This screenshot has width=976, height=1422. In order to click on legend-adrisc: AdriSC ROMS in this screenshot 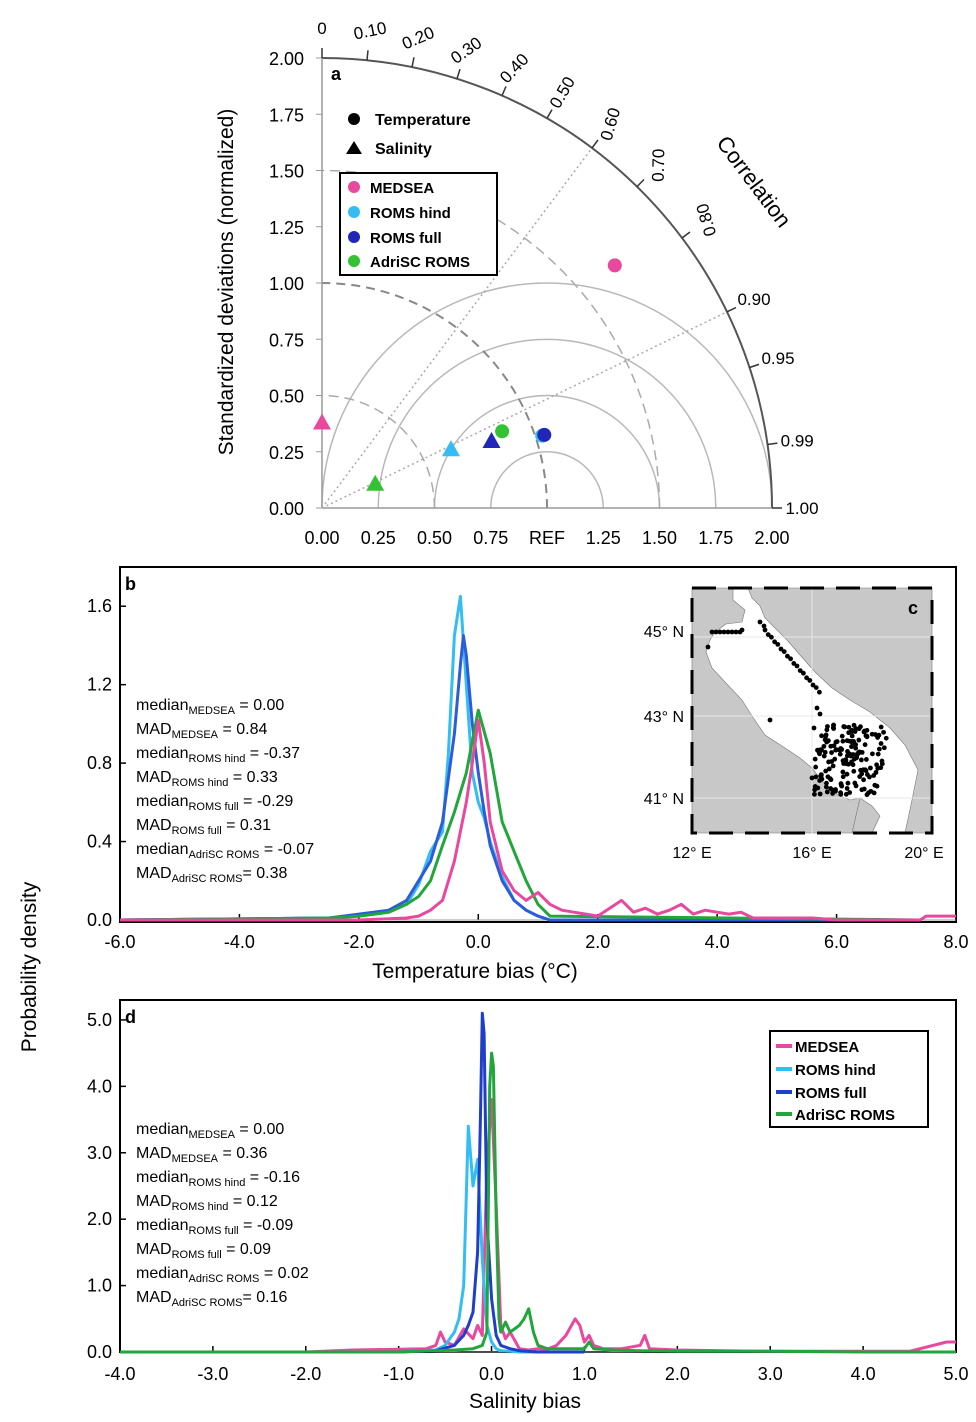, I will do `click(420, 262)`.